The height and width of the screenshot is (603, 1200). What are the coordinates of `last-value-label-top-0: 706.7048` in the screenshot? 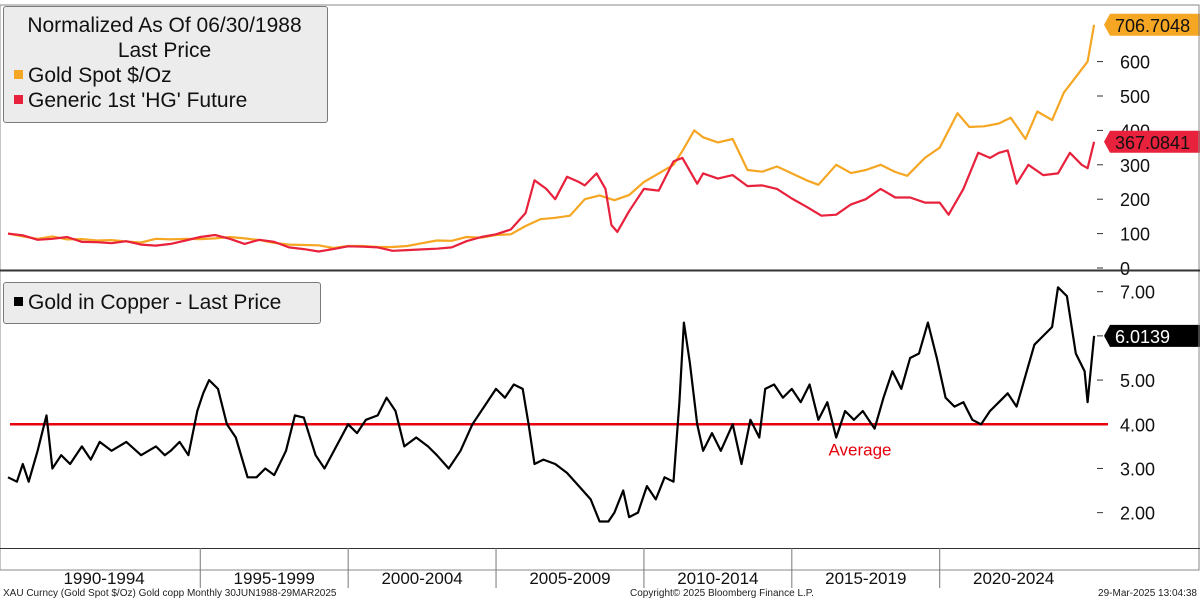 It's located at (1152, 26).